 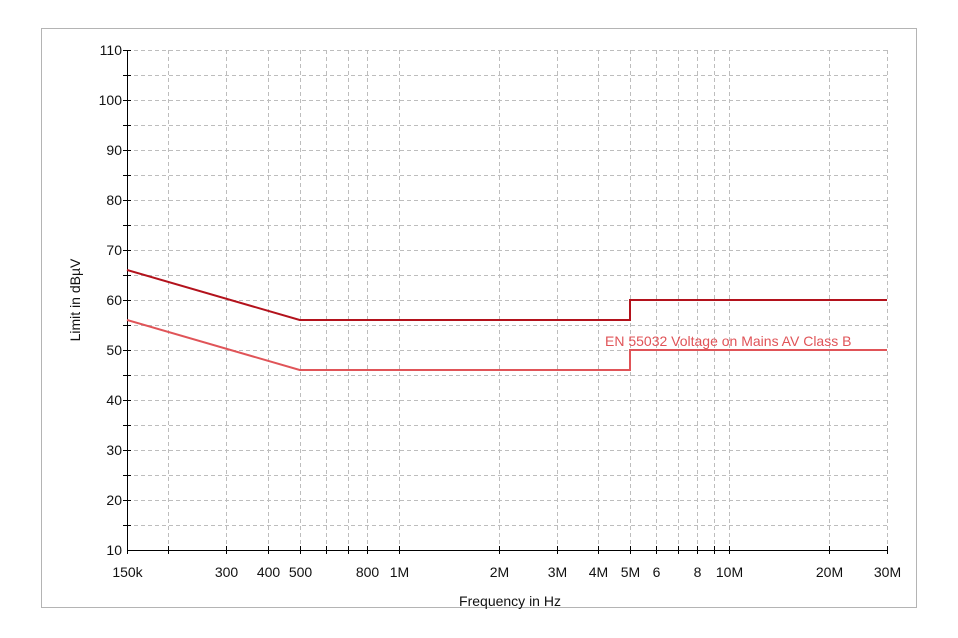 What do you see at coordinates (499, 572) in the screenshot?
I see `x-tick-label: 2M` at bounding box center [499, 572].